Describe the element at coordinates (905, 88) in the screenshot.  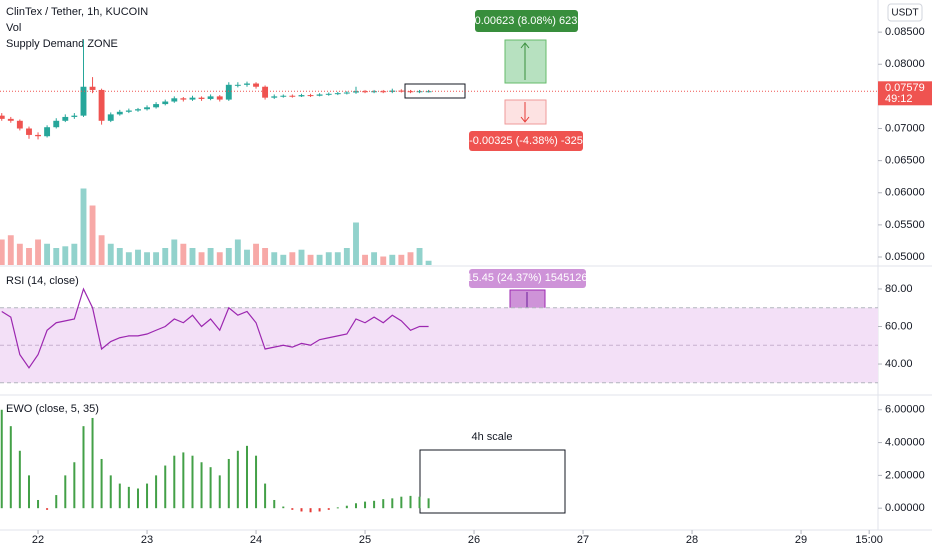
I see `last-price: 0.07579` at that location.